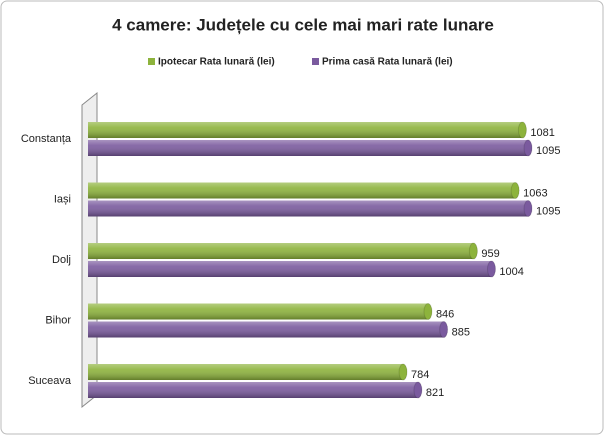 This screenshot has width=605, height=436. I want to click on value-label: 959, so click(490, 254).